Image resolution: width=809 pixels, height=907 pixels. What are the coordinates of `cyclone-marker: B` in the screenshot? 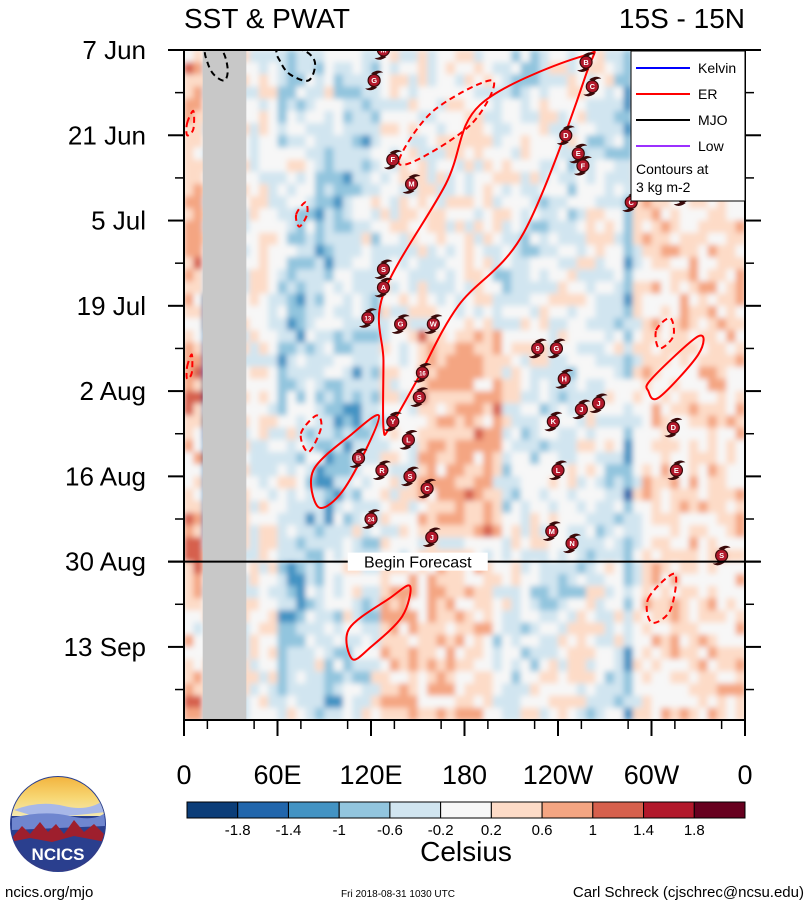 It's located at (586, 62).